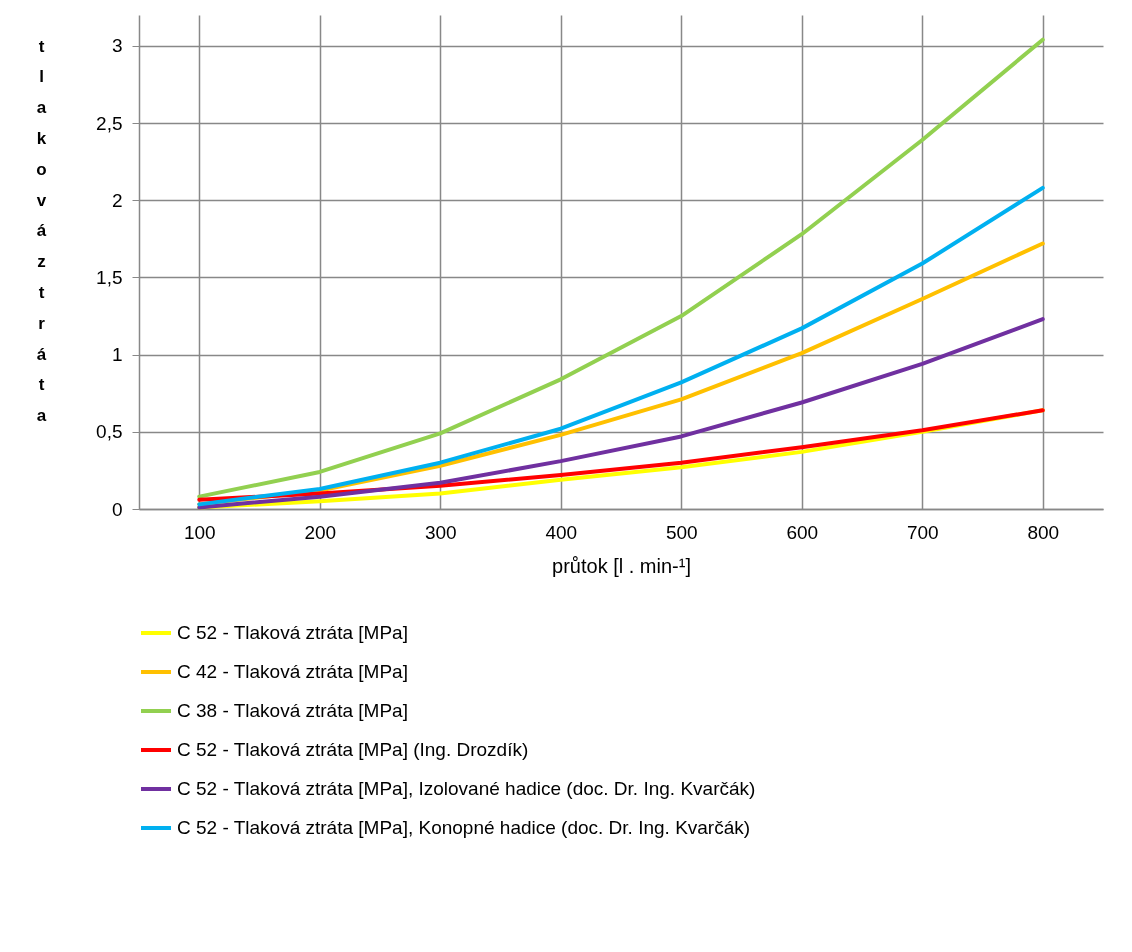 The width and height of the screenshot is (1132, 952). What do you see at coordinates (561, 532) in the screenshot?
I see `x-tick-label: 400` at bounding box center [561, 532].